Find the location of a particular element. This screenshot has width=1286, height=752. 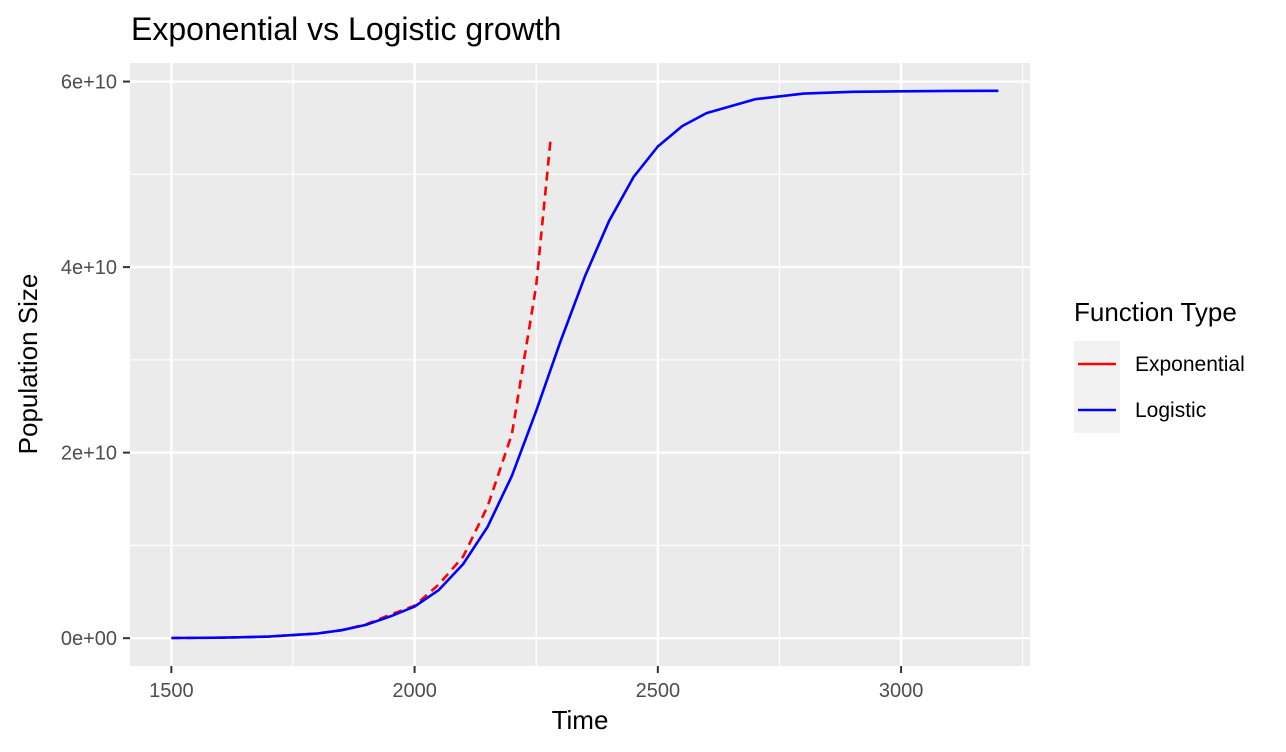

legend-label-exponential: Exponential is located at coordinates (1190, 364).